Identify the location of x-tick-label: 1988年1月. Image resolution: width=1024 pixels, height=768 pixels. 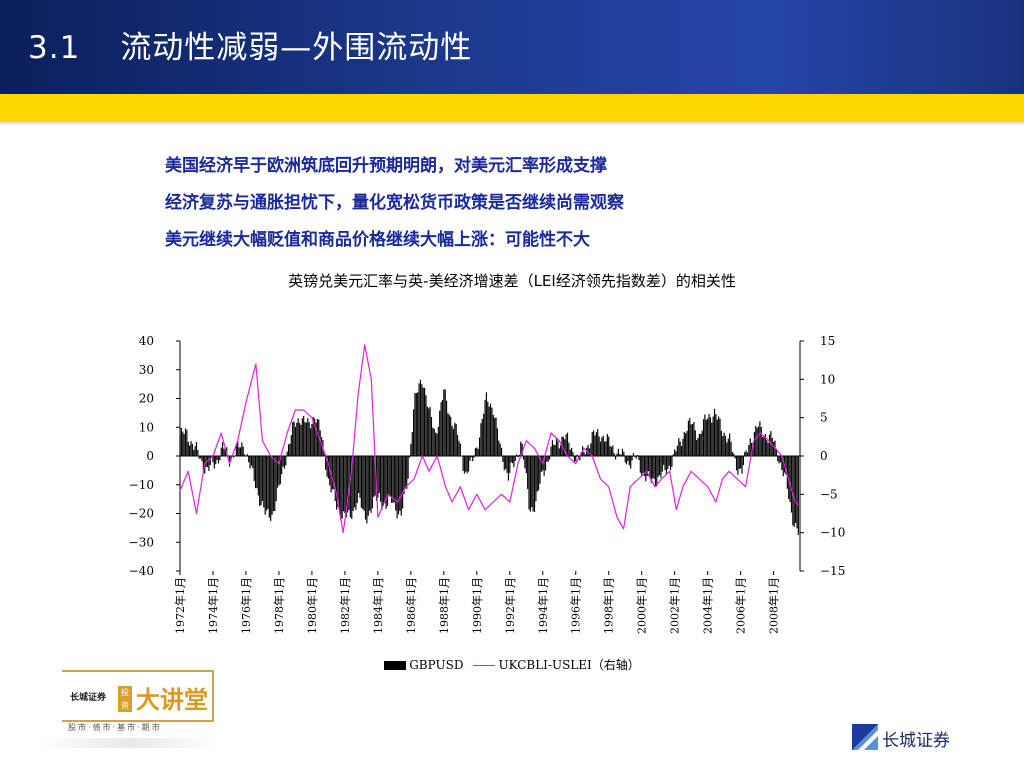
(444, 605).